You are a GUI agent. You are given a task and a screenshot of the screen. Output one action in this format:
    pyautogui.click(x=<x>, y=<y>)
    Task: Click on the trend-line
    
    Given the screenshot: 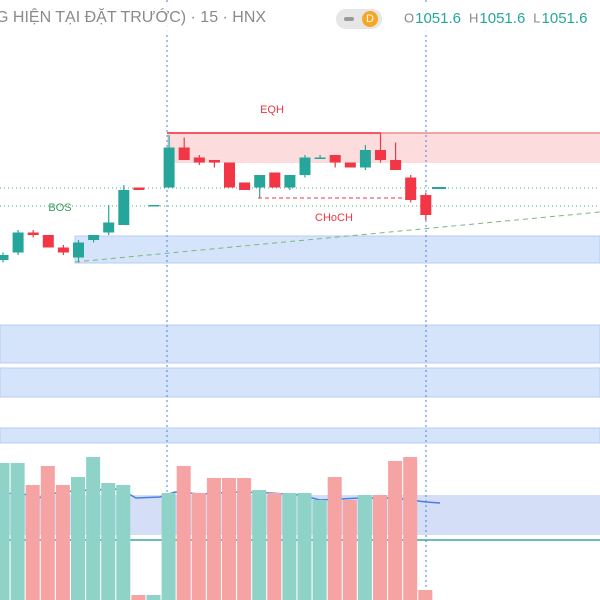 What is the action you would take?
    pyautogui.click(x=337, y=237)
    